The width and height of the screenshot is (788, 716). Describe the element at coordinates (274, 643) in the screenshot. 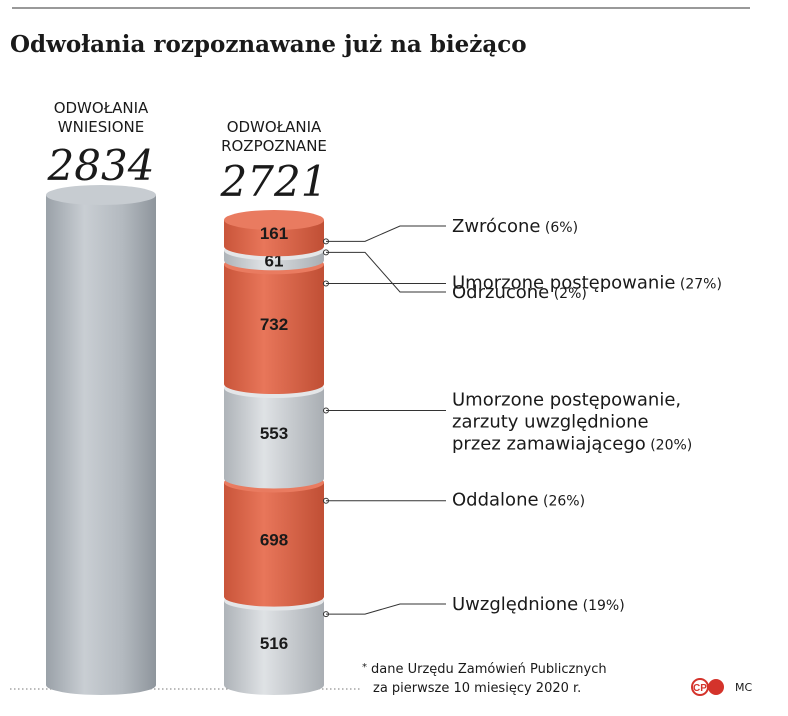

I see `segment-value: 516` at that location.